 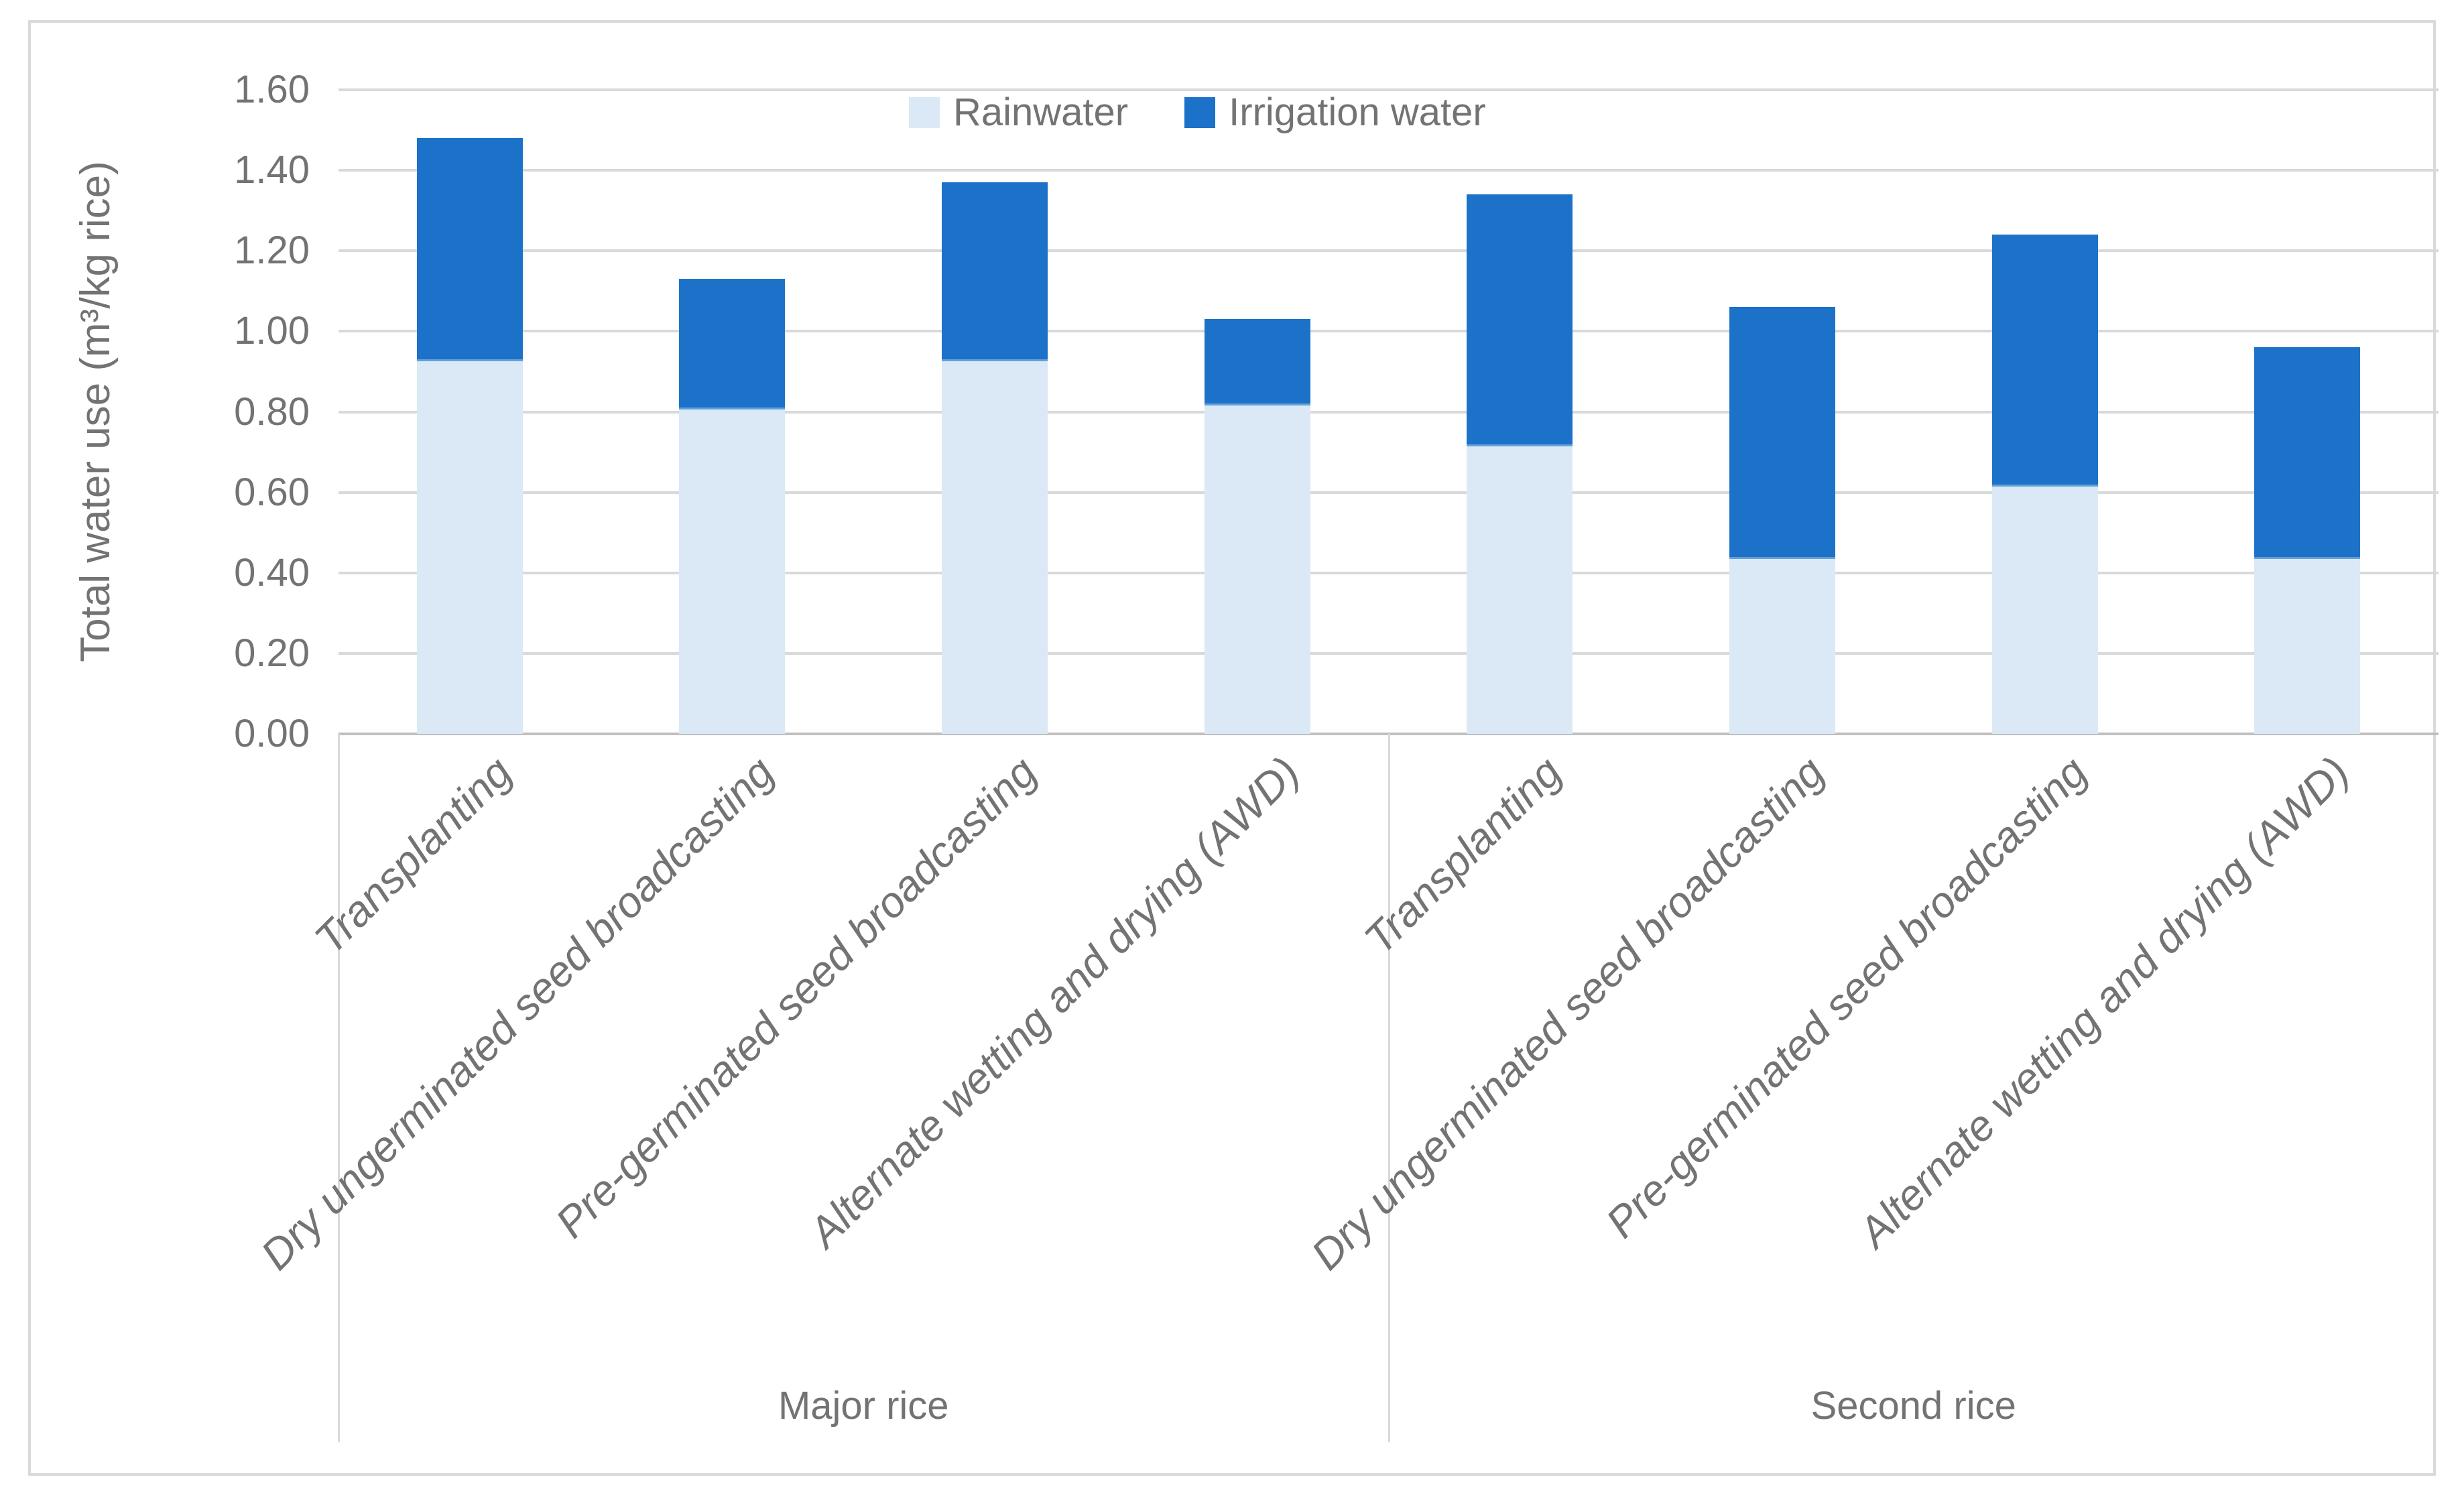 What do you see at coordinates (924, 112) in the screenshot?
I see `legend-marker-rainwater` at bounding box center [924, 112].